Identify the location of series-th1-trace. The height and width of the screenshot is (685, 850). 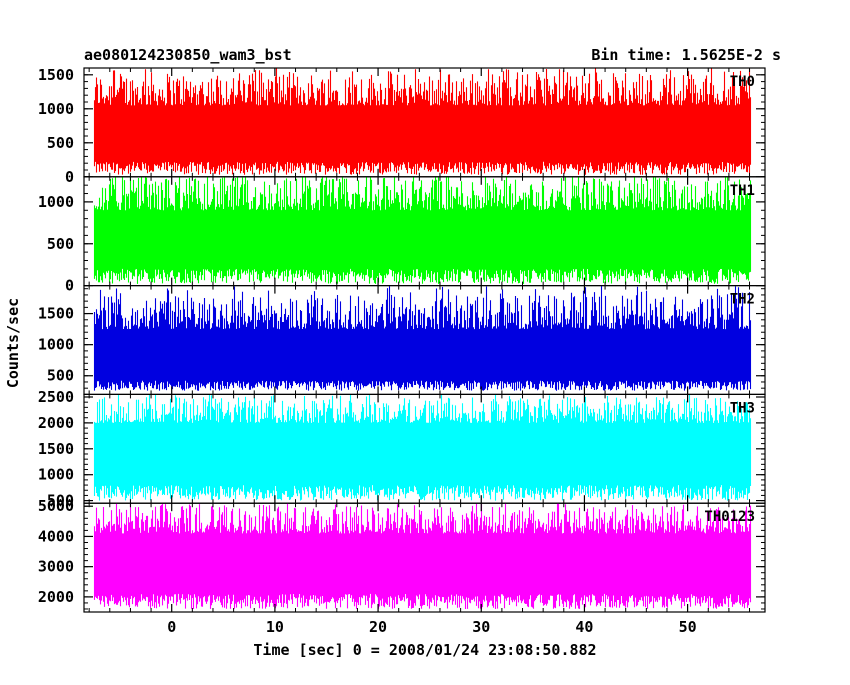
(422, 230).